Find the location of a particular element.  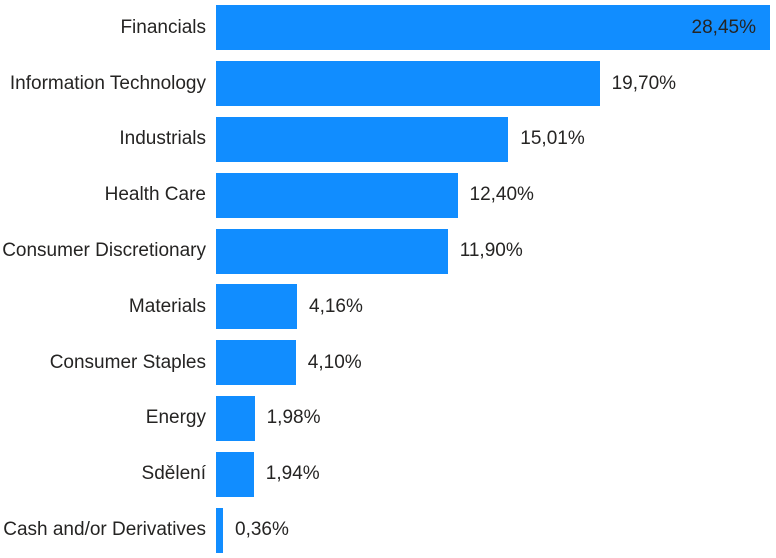

value-label: 12,40% is located at coordinates (501, 195).